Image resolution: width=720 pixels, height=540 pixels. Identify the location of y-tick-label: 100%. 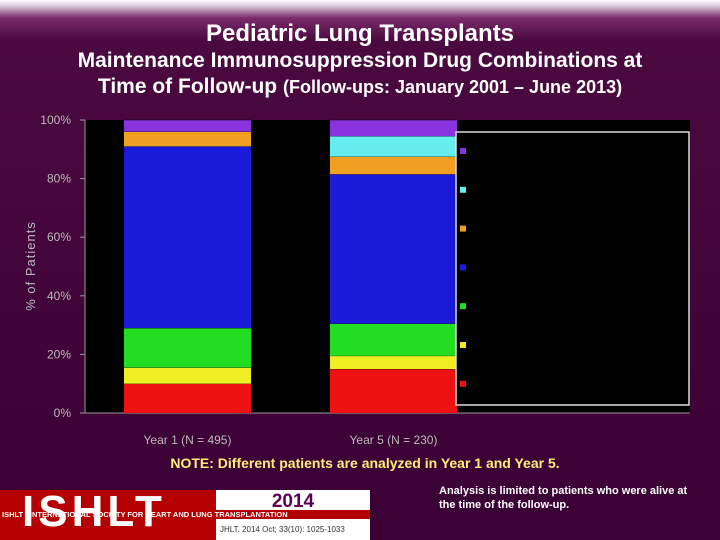
(55, 120).